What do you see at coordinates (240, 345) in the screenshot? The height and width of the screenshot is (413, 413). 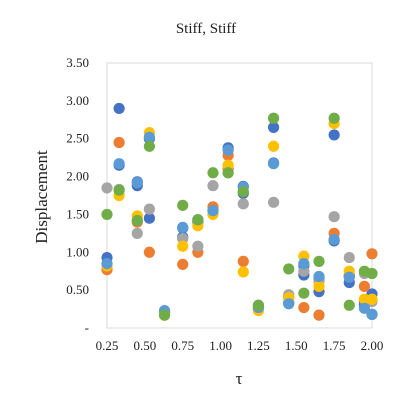 I see `x-tick-labels: 0.25 0.50 0.75 1.00 1.25 1.50 1.75 2.00` at bounding box center [240, 345].